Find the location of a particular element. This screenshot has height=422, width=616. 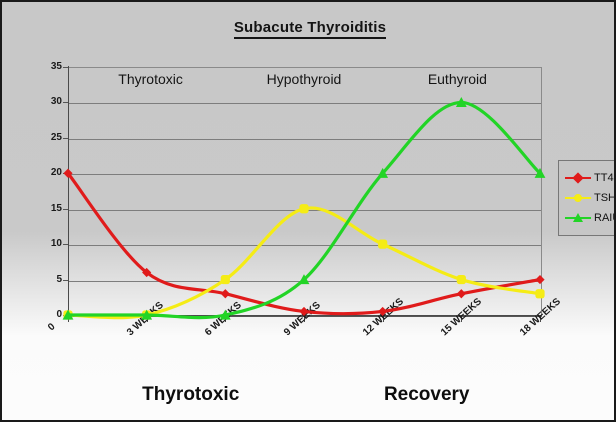

y-tick-label: 30 is located at coordinates (56, 102).